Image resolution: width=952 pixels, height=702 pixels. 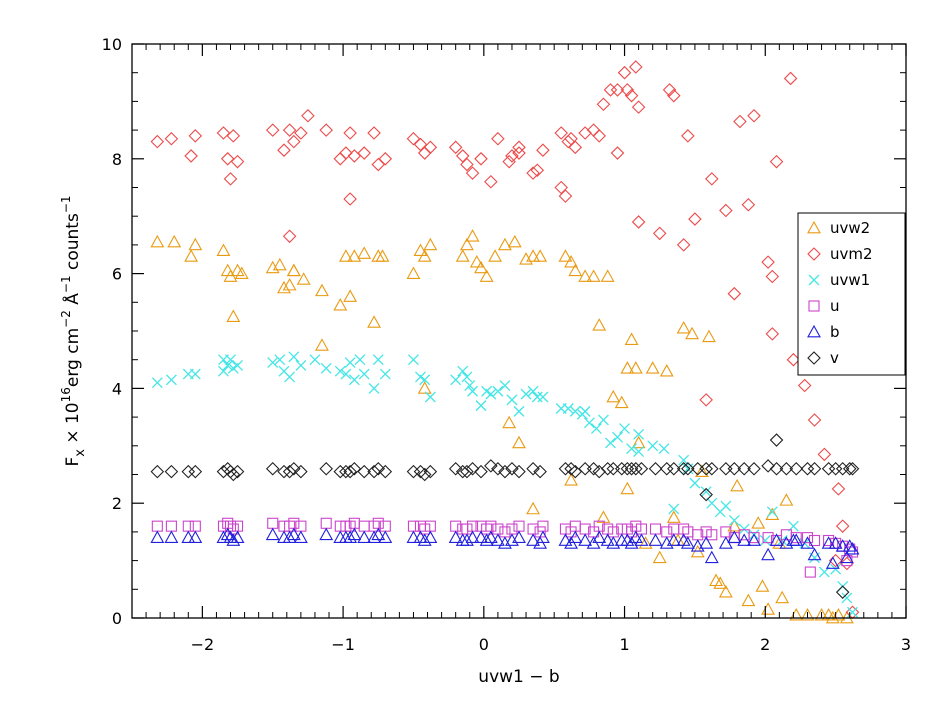 What do you see at coordinates (343, 644) in the screenshot?
I see `x-tick-label: −1` at bounding box center [343, 644].